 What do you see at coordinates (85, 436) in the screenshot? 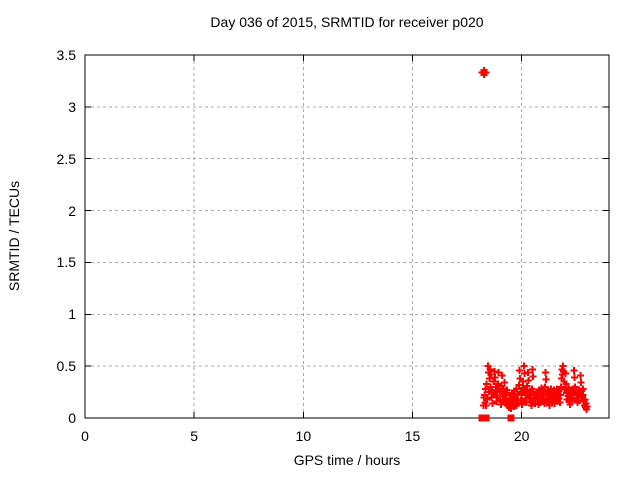
I see `x-tick-label: 0` at bounding box center [85, 436].